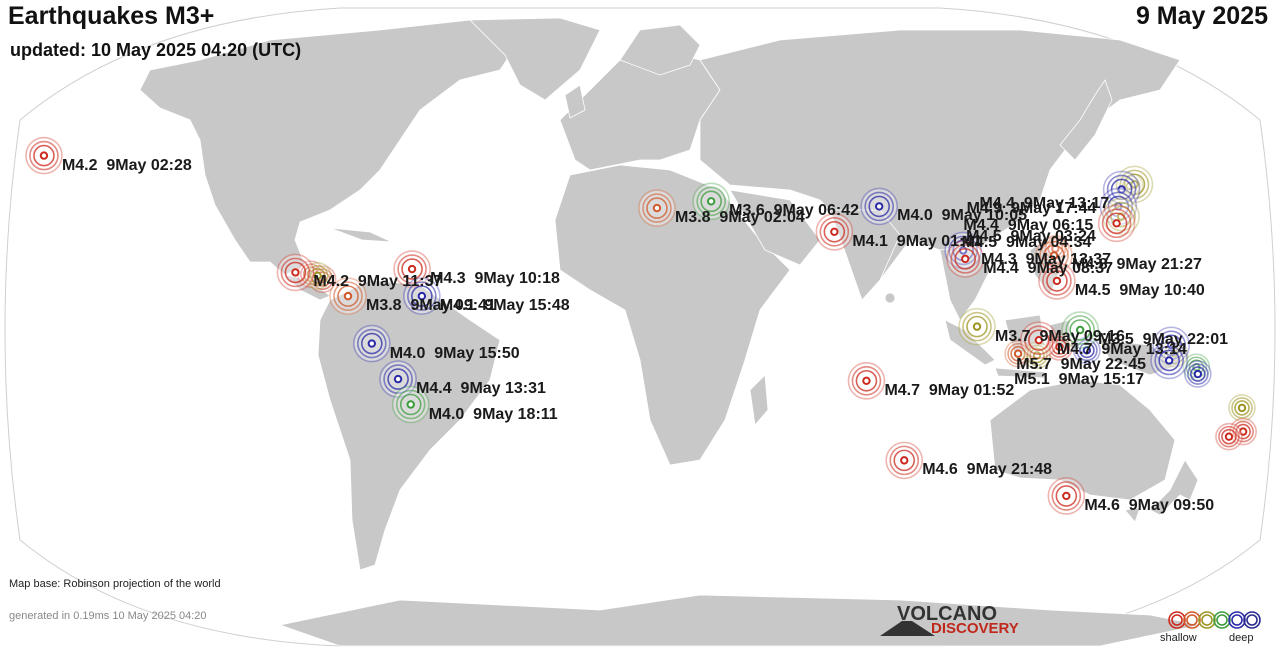  Describe the element at coordinates (495, 279) in the screenshot. I see `quake-label: M4.3 9May 10:18` at that location.